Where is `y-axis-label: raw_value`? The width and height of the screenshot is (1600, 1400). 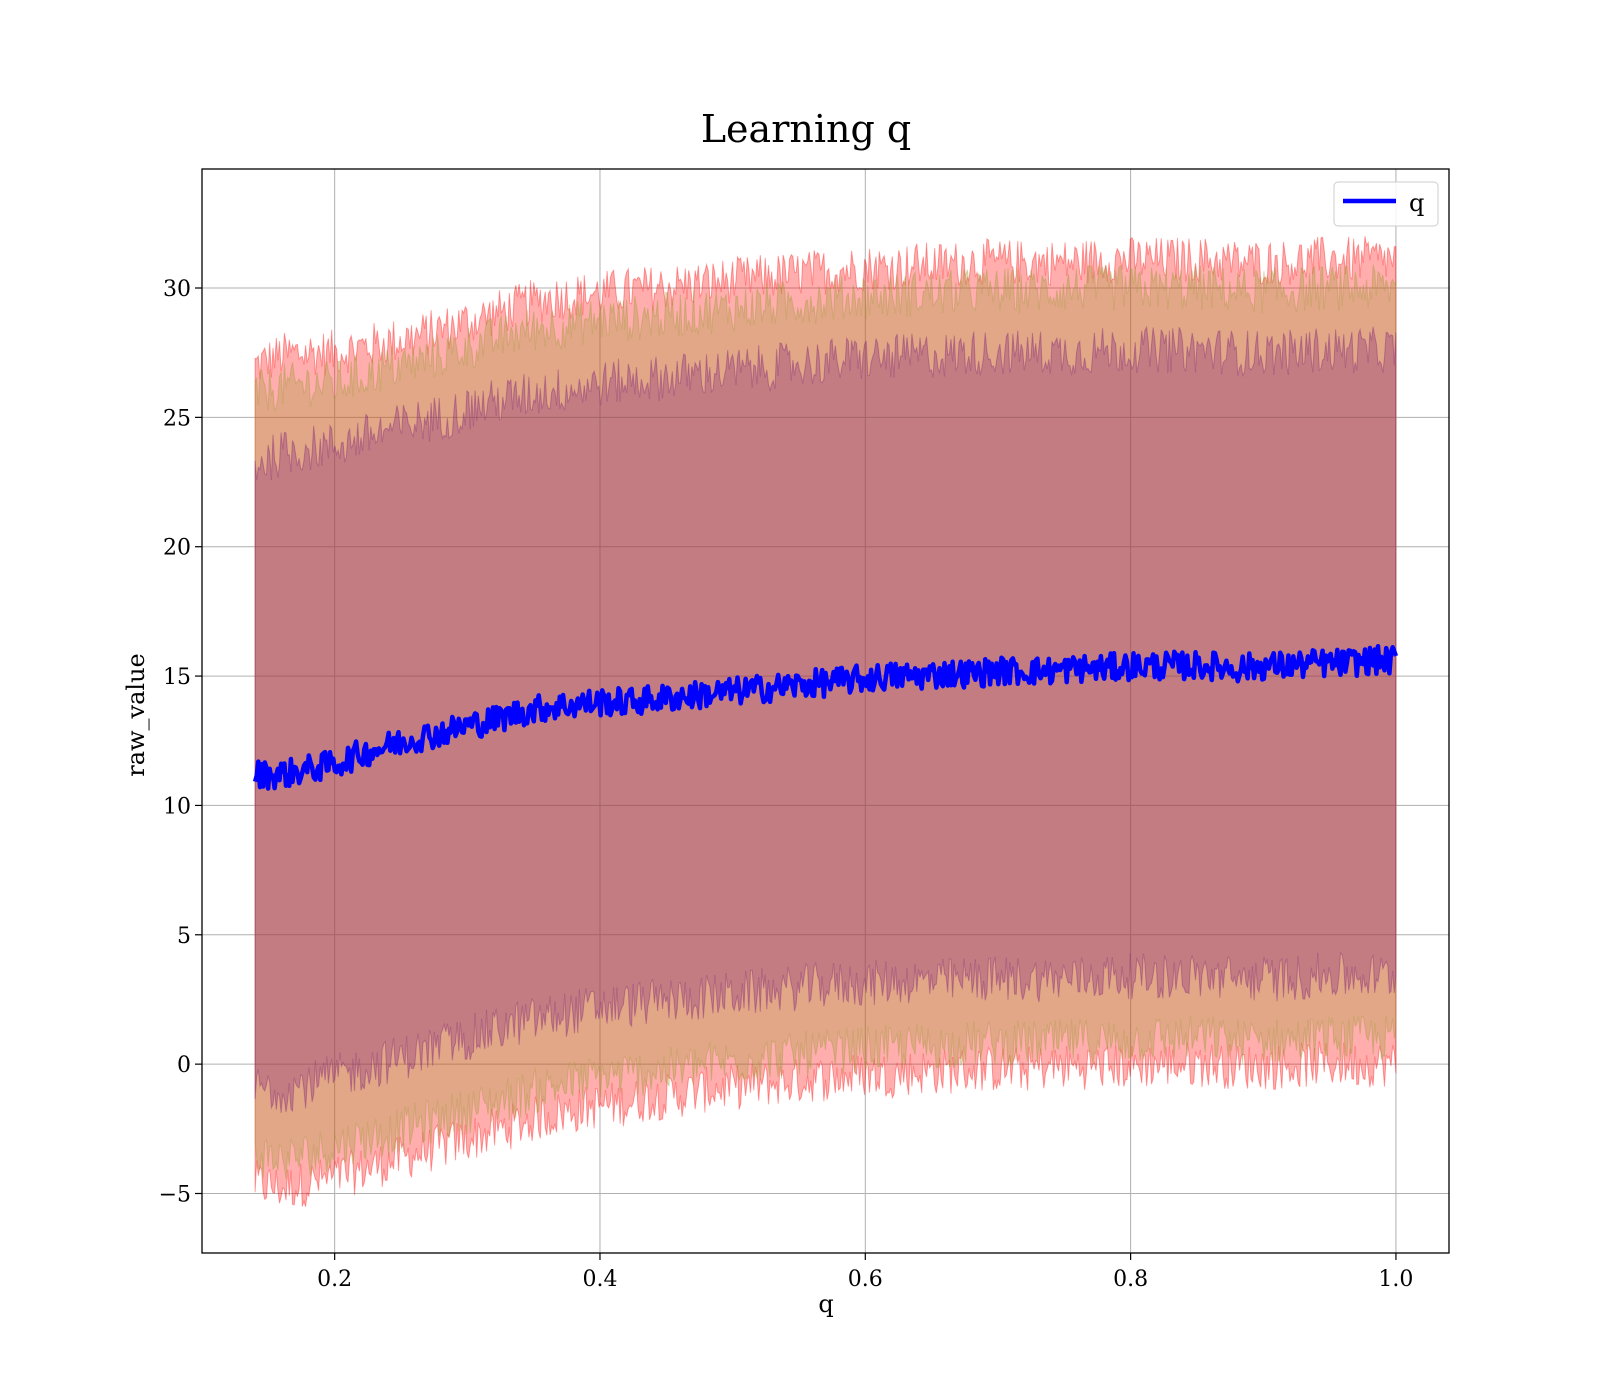
y-axis-label: raw_value is located at coordinates (136, 715).